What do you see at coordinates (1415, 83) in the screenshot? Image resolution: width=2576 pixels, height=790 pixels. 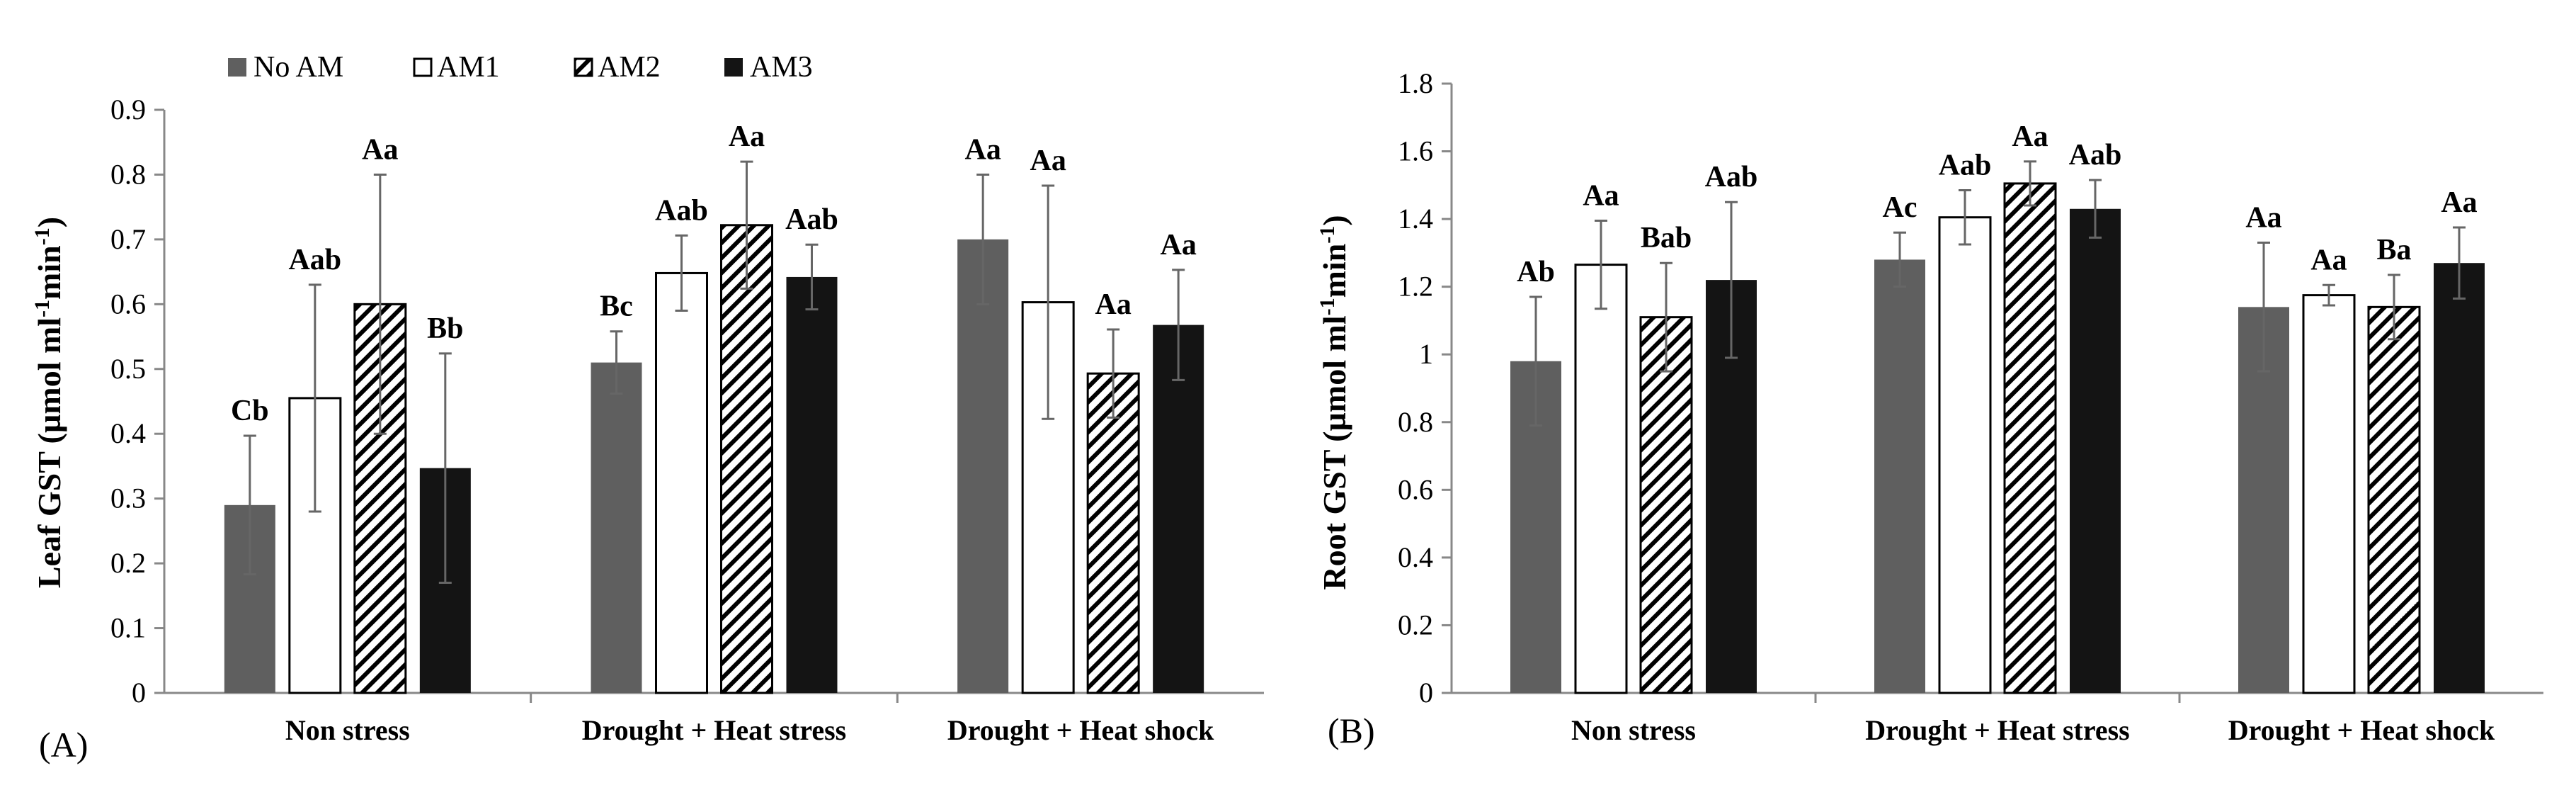 I see `y-tick-label: 1.8` at bounding box center [1415, 83].